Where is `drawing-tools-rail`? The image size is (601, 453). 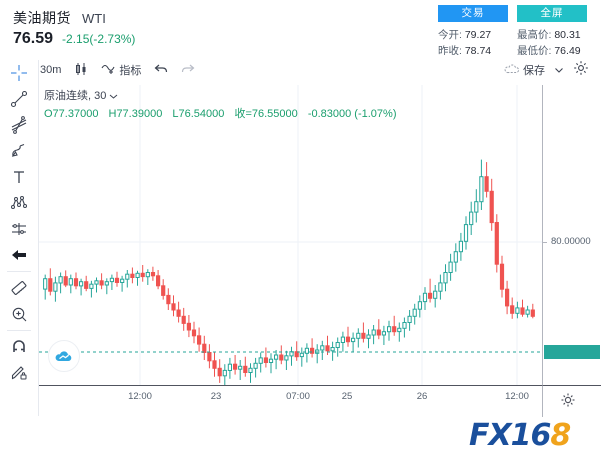
drawing-tools-rail is located at coordinates (19, 238).